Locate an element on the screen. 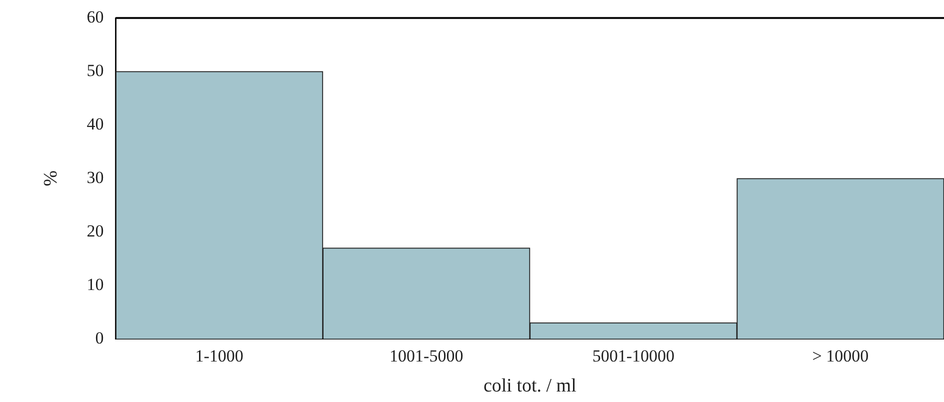  y-axis-title: % is located at coordinates (51, 178).